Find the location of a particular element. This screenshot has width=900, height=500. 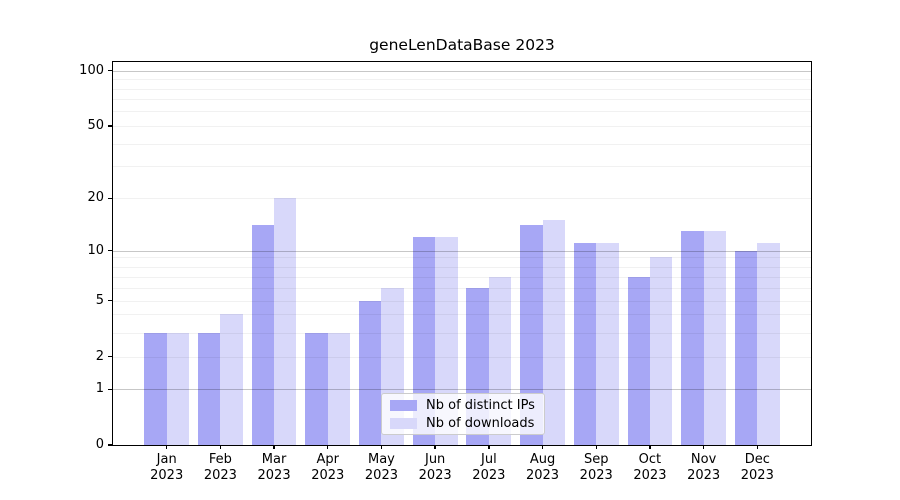

xtick-label-jul: Jul 2023 is located at coordinates (489, 467).